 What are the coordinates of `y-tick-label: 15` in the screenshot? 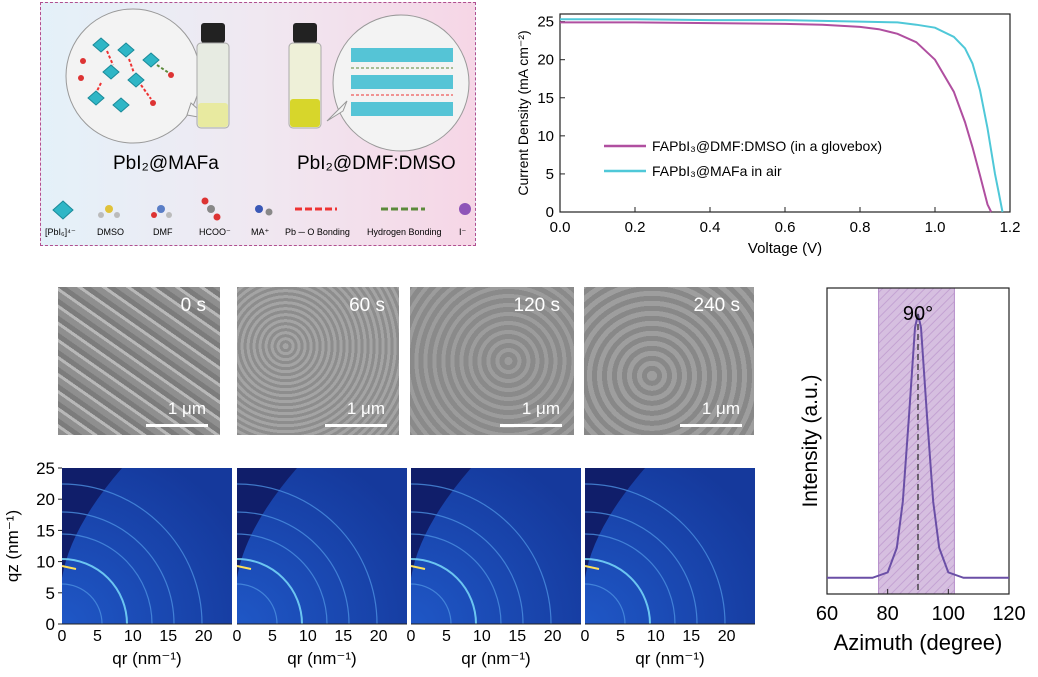 It's located at (45, 530).